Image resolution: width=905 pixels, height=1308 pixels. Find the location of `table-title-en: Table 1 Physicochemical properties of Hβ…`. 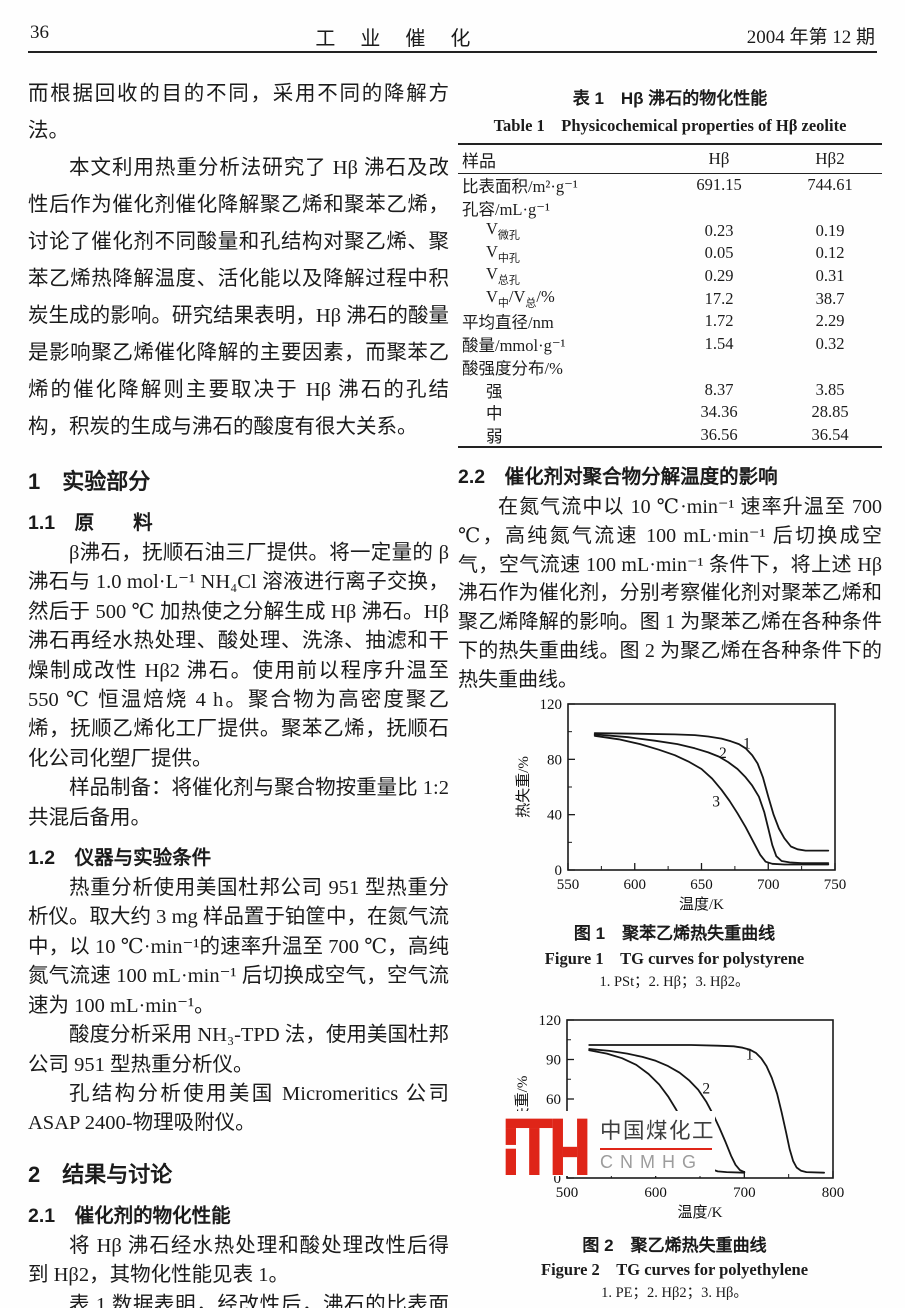

table-title-en: Table 1 Physicochemical properties of Hβ… is located at coordinates (670, 125).